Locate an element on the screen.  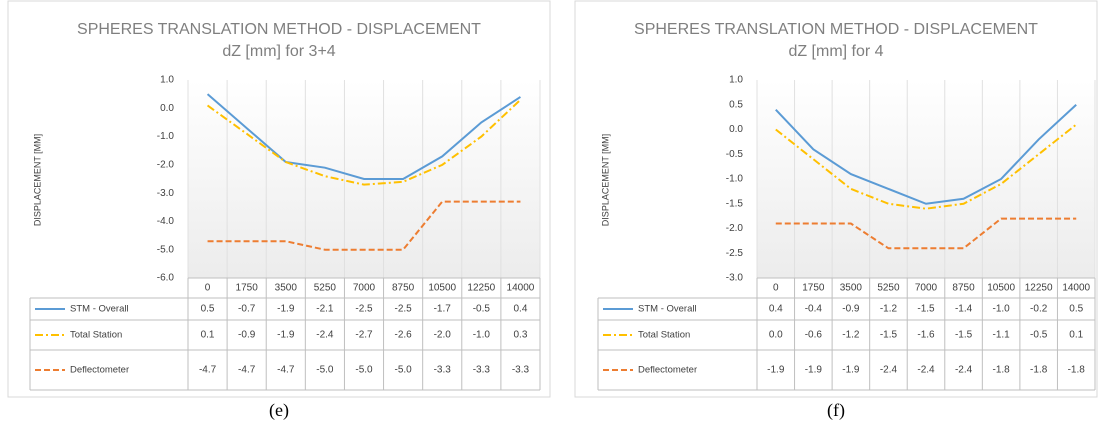
table-value: -0.4 is located at coordinates (814, 309).